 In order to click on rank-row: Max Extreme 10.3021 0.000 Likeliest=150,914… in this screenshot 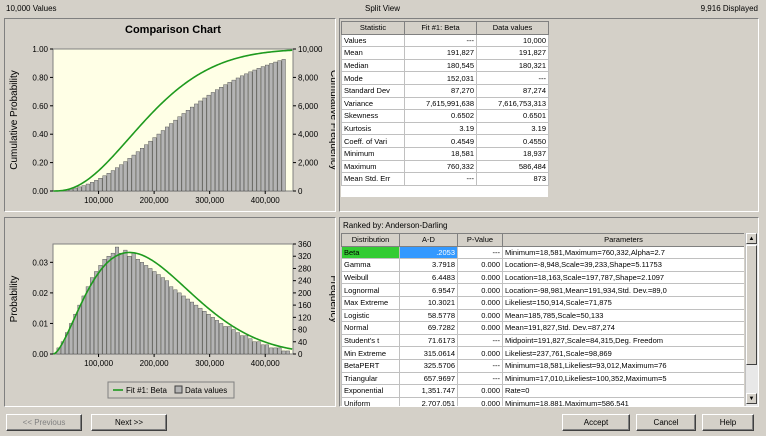, I will do `click(542, 302)`.